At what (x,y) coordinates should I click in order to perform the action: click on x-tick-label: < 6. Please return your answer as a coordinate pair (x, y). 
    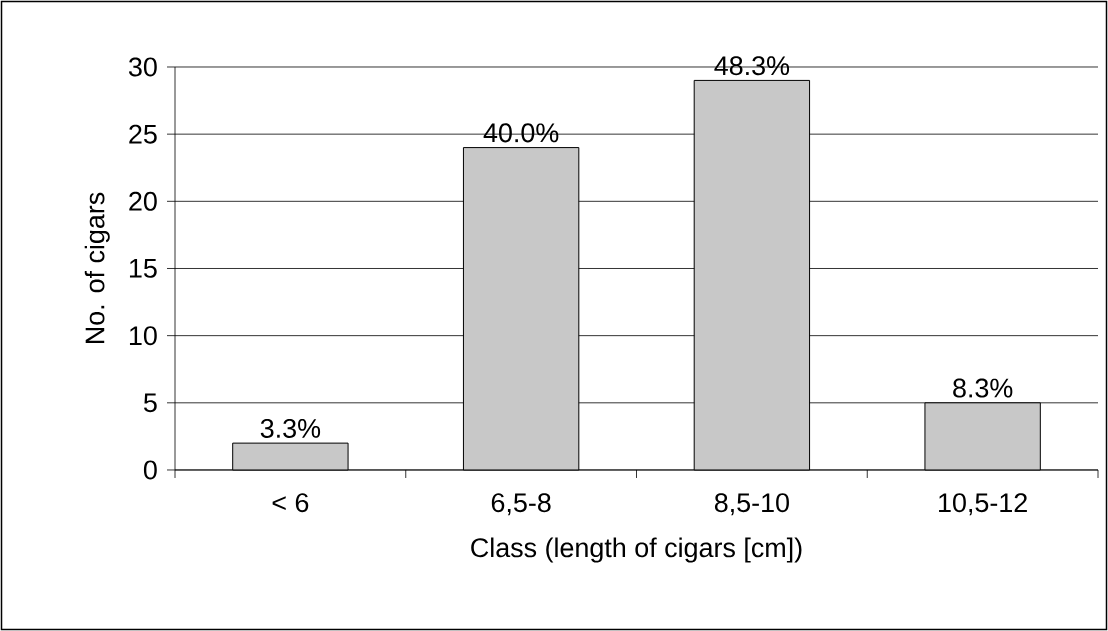
    Looking at the image, I should click on (290, 503).